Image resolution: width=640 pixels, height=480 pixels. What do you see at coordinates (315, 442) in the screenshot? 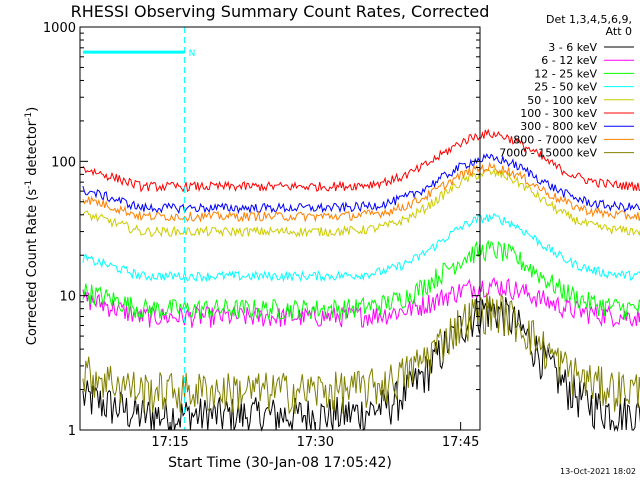
I see `x-tick-label-1: 17:30` at bounding box center [315, 442].